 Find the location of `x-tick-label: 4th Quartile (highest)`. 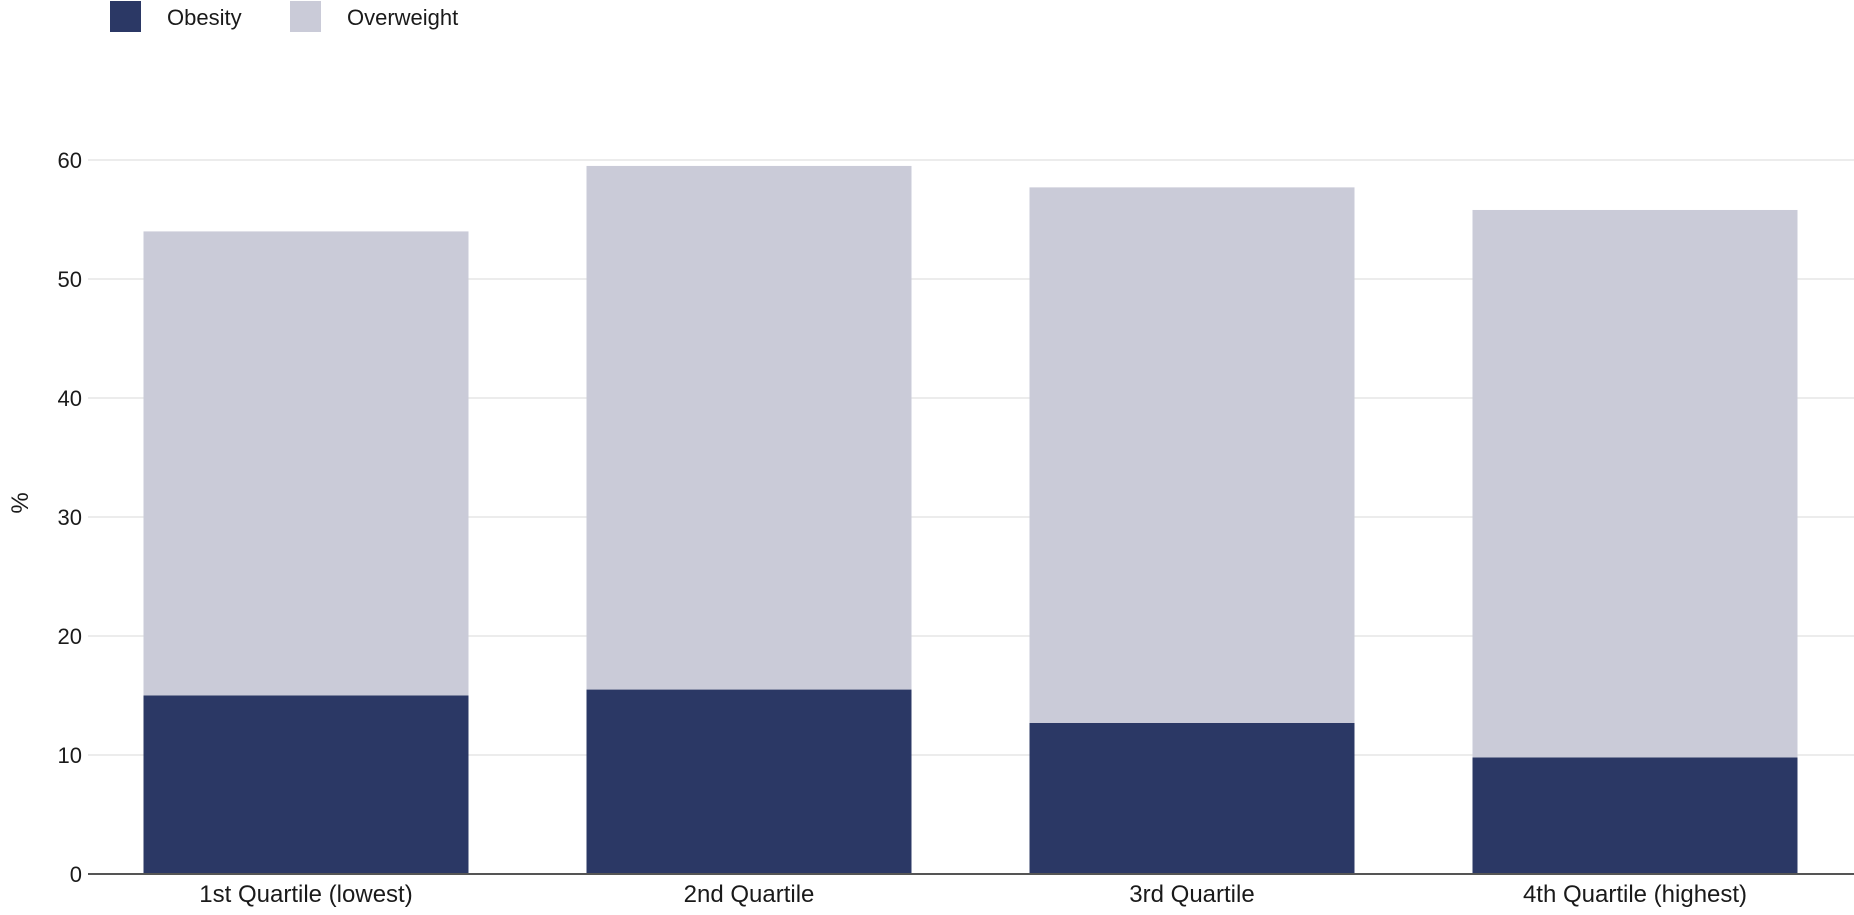

x-tick-label: 4th Quartile (highest) is located at coordinates (1635, 894).